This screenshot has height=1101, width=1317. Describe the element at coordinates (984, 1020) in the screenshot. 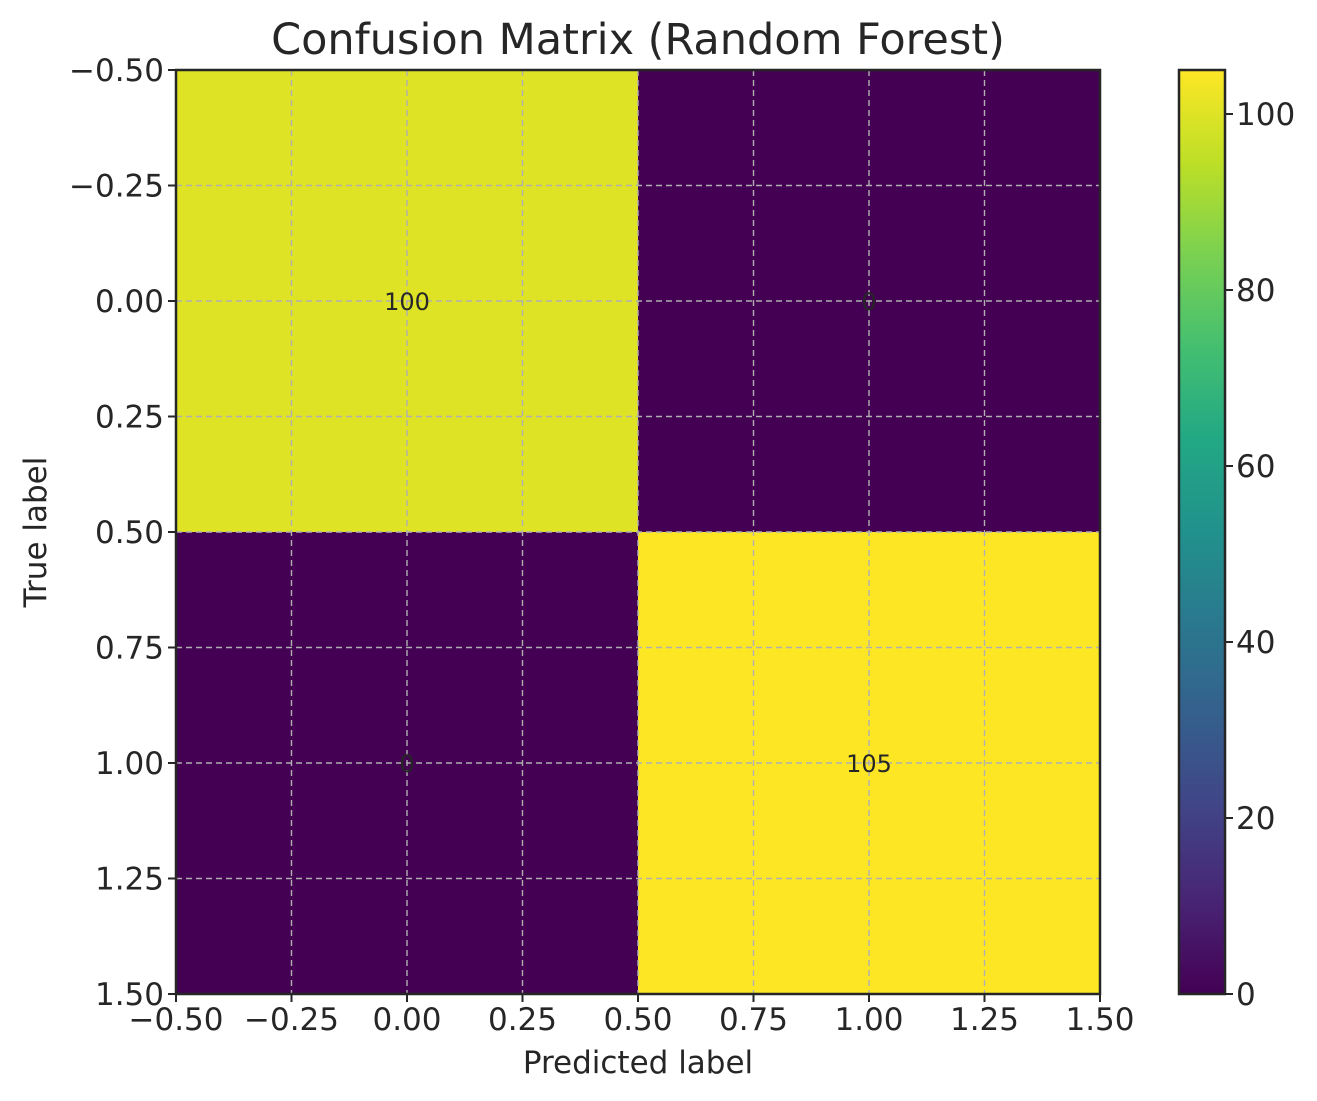

I see `x-tick-label-7: 1.25` at that location.